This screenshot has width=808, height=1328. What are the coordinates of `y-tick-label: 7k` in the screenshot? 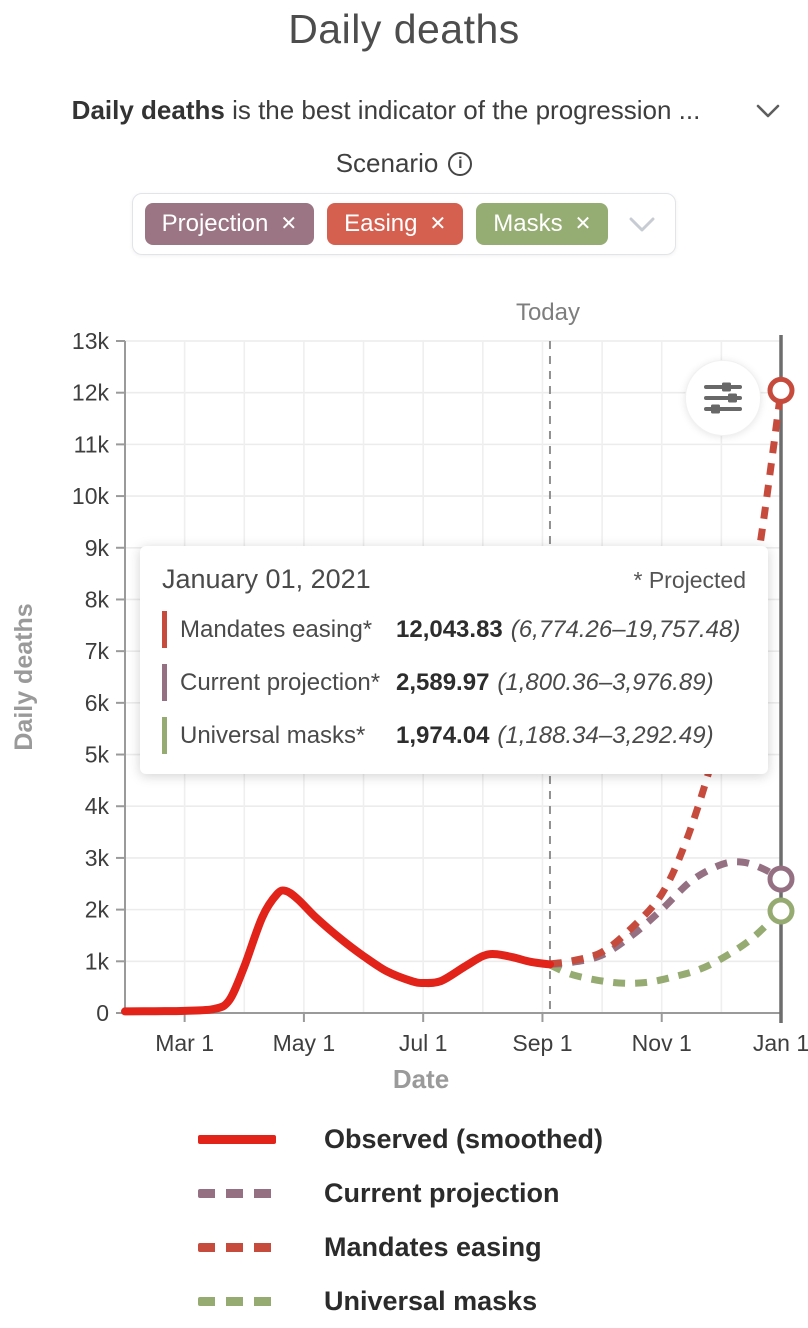 It's located at (97, 651).